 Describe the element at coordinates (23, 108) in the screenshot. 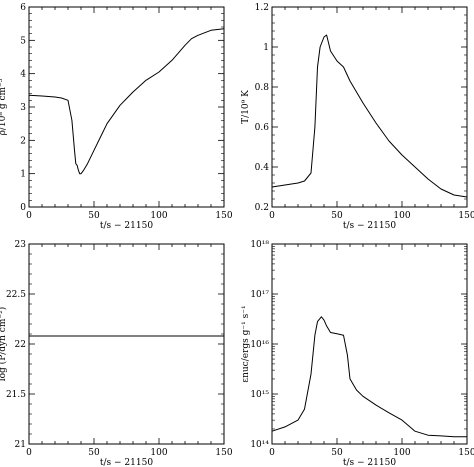

I see `density-y-tick-label: 3` at that location.